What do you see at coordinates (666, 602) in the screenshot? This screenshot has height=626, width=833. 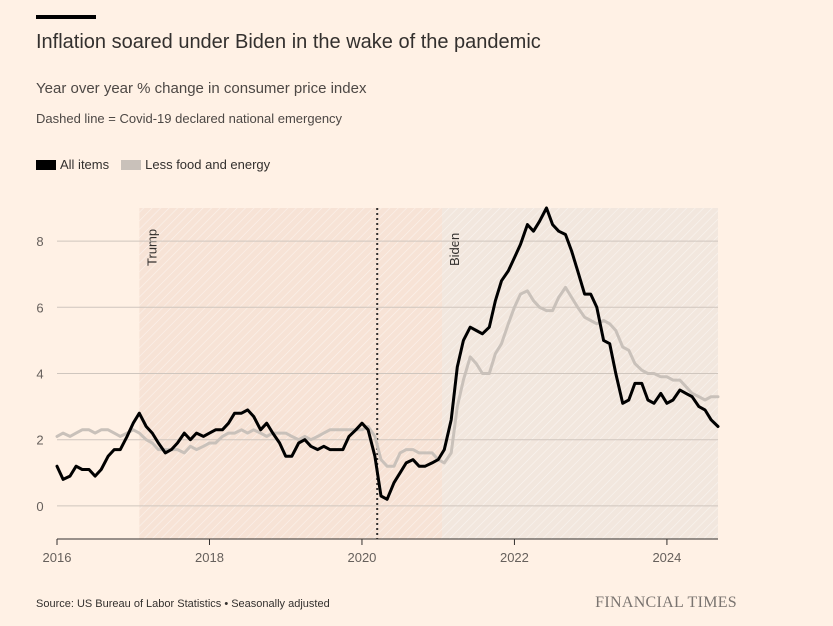 I see `brand-logo: FINANCIAL TIMES` at bounding box center [666, 602].